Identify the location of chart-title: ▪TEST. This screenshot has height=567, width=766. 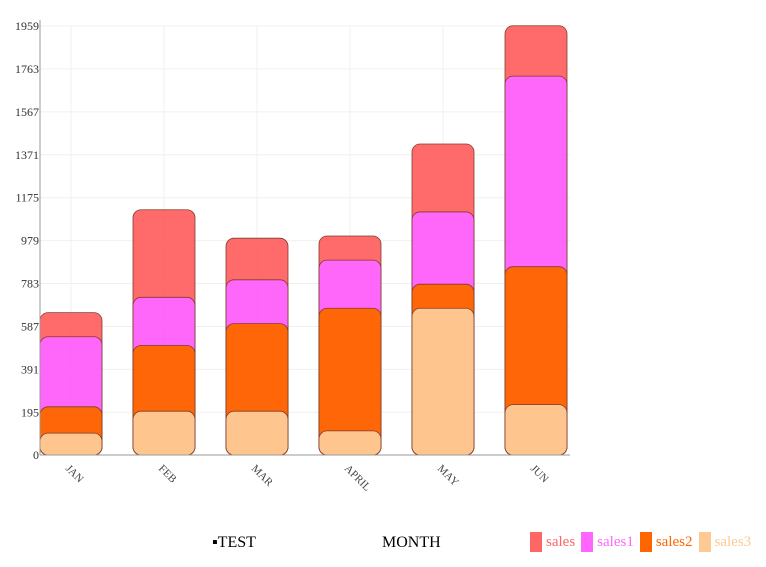
(234, 543).